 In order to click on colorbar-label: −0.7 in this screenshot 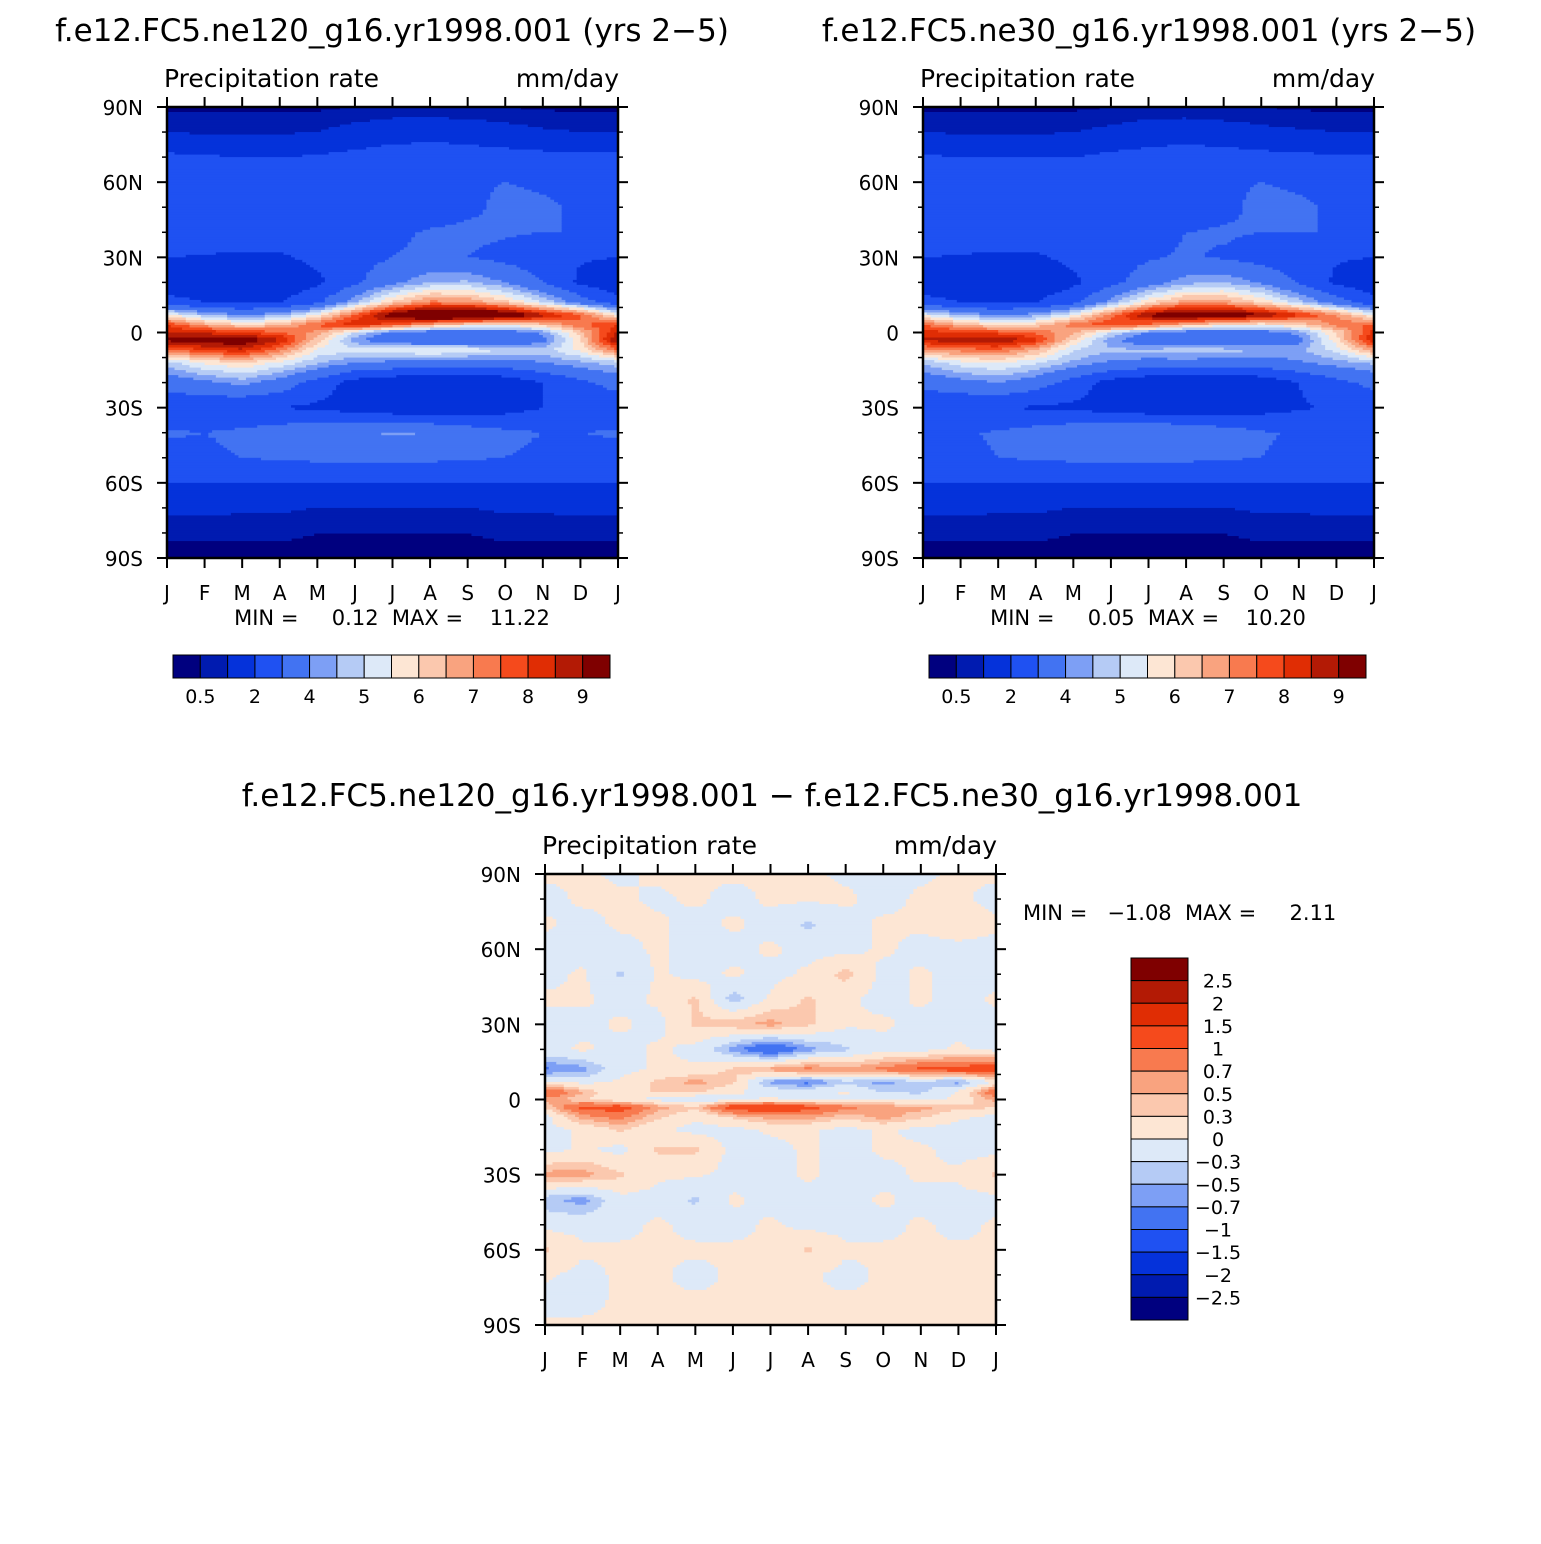, I will do `click(1218, 1208)`.